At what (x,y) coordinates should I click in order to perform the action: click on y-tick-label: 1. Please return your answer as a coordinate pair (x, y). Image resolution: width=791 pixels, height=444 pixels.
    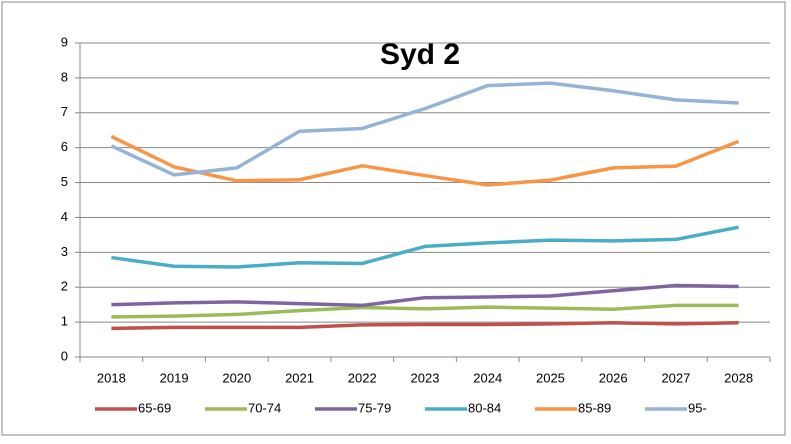
    Looking at the image, I should click on (64, 321).